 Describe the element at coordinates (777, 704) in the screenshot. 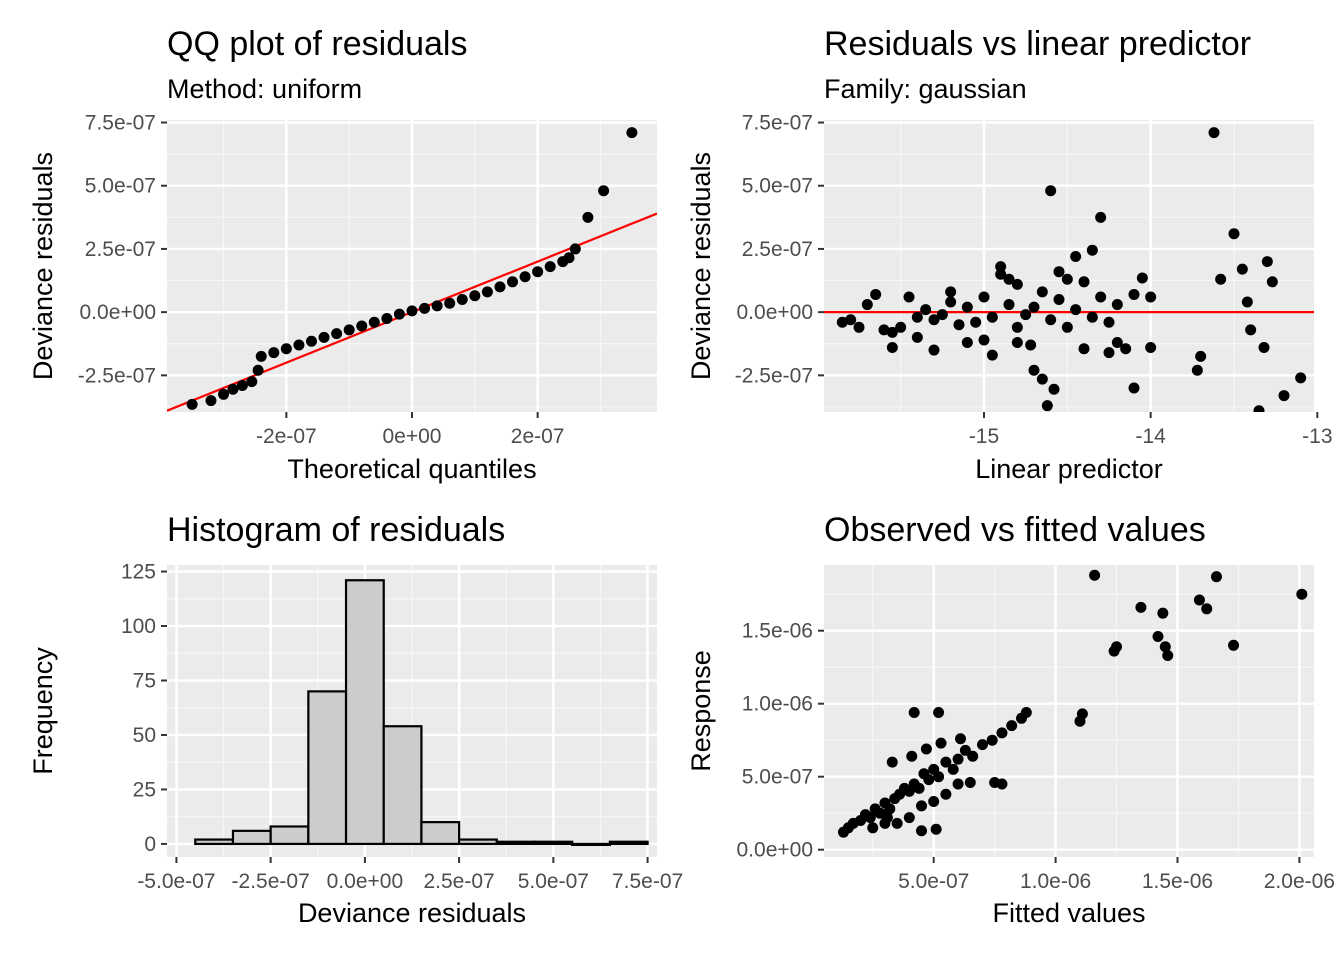

I see `y-tick-label: 1.0e-06` at that location.